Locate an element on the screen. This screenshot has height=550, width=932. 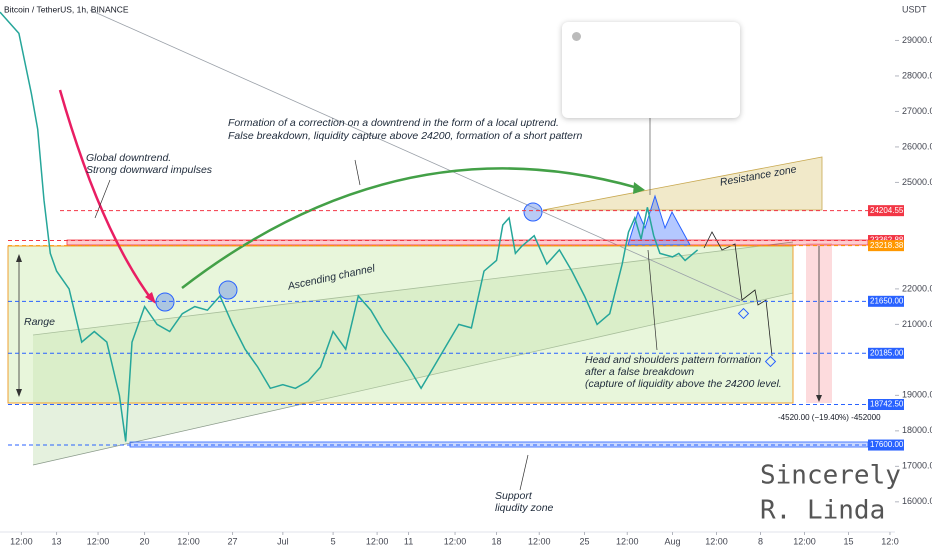
avatar is located at coordinates (576, 36).